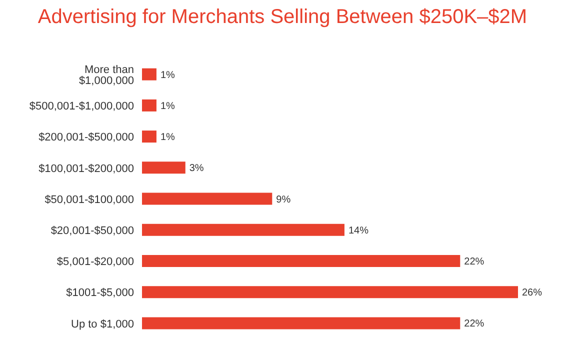 This screenshot has height=344, width=565. What do you see at coordinates (100, 293) in the screenshot?
I see `y-tick-label: $1001-$5,000` at bounding box center [100, 293].